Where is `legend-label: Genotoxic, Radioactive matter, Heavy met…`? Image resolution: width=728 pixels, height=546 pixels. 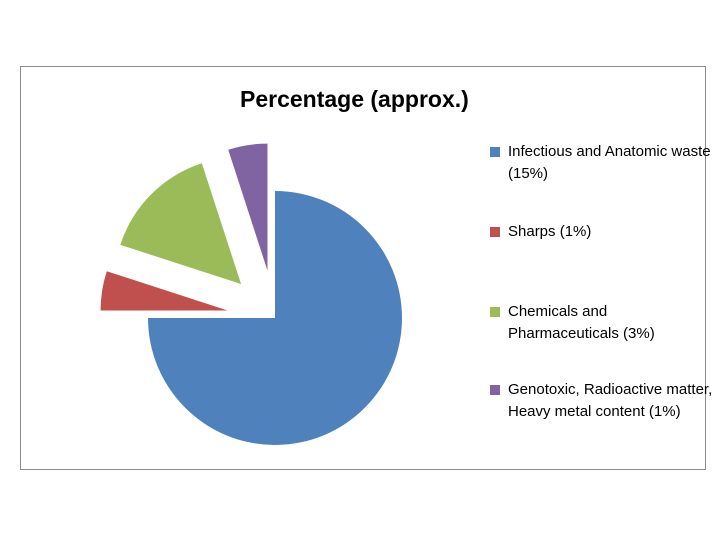 legend-label: Genotoxic, Radioactive matter, Heavy met… is located at coordinates (610, 400).